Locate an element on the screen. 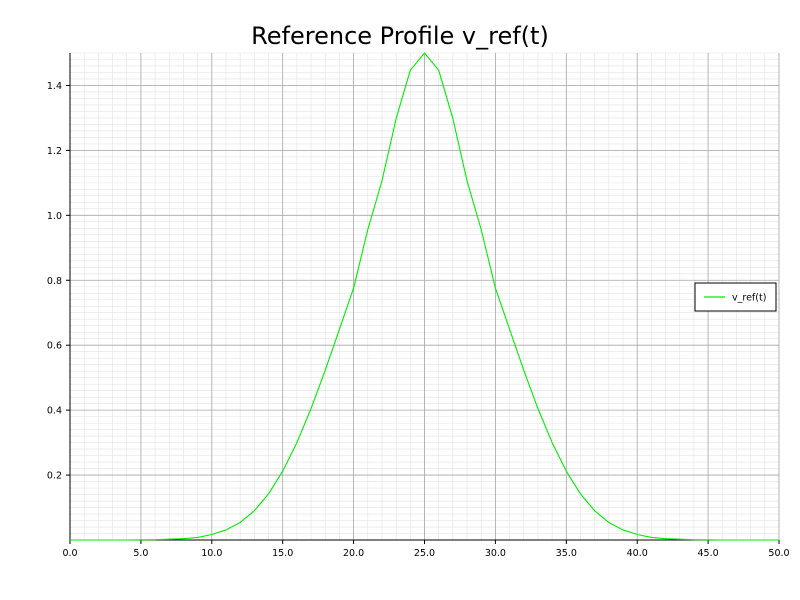 The width and height of the screenshot is (800, 600). y-tick-label: 1.4 is located at coordinates (54, 86).